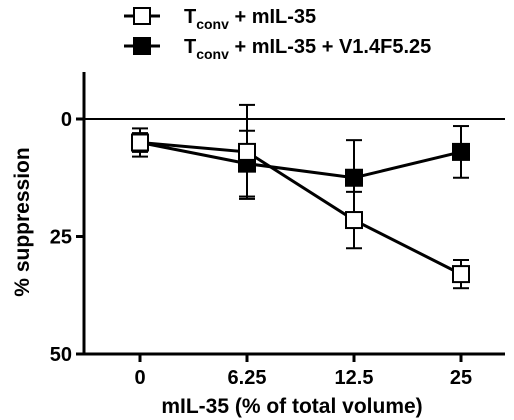 The image size is (514, 420). I want to click on legend-marker-filled-square, so click(142, 46).